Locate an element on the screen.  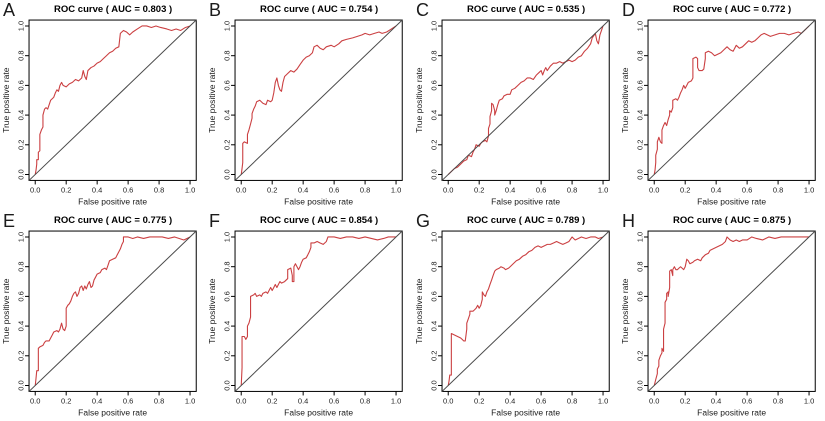
panel-title: ROC curve ( AUC = 0.854 ) is located at coordinates (319, 220).